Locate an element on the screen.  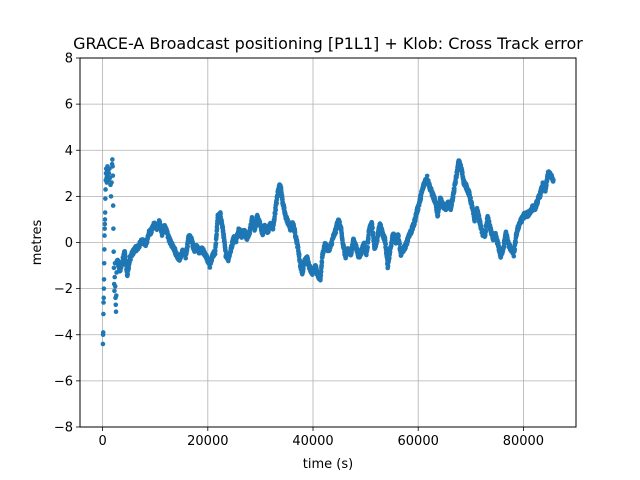
y-tick-label: −8 is located at coordinates (63, 428).